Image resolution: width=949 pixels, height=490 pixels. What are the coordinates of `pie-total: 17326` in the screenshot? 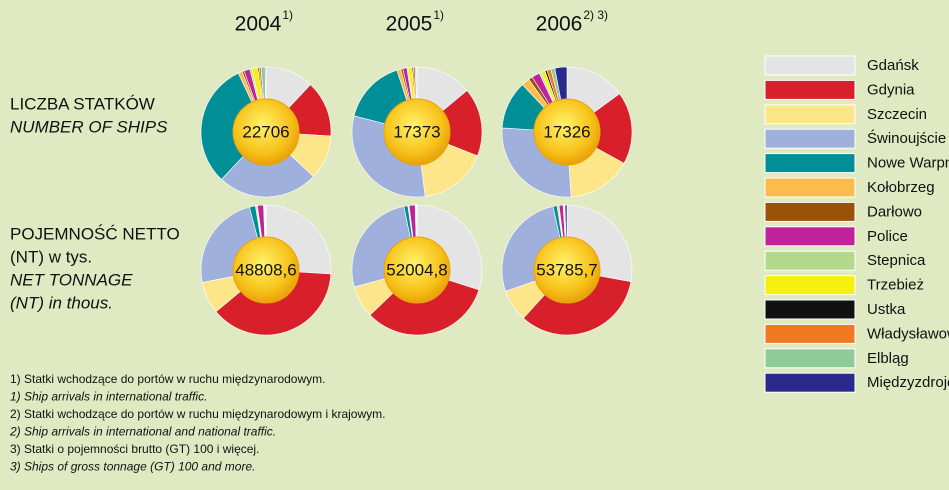 It's located at (566, 131).